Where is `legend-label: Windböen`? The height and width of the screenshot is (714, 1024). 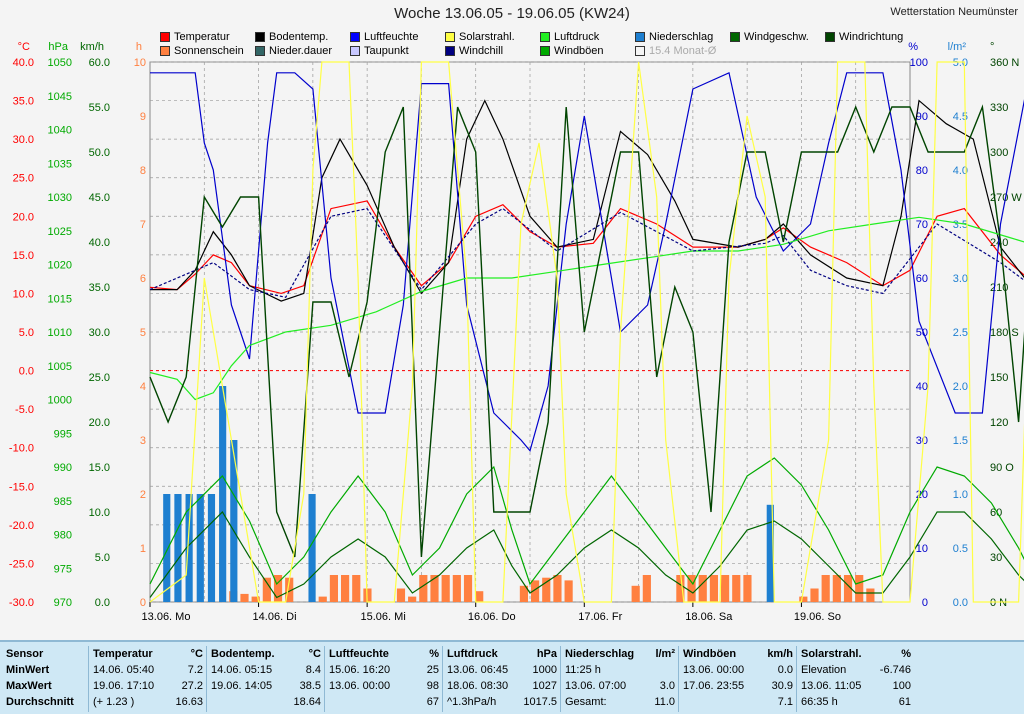
legend-label: Windböen is located at coordinates (579, 51).